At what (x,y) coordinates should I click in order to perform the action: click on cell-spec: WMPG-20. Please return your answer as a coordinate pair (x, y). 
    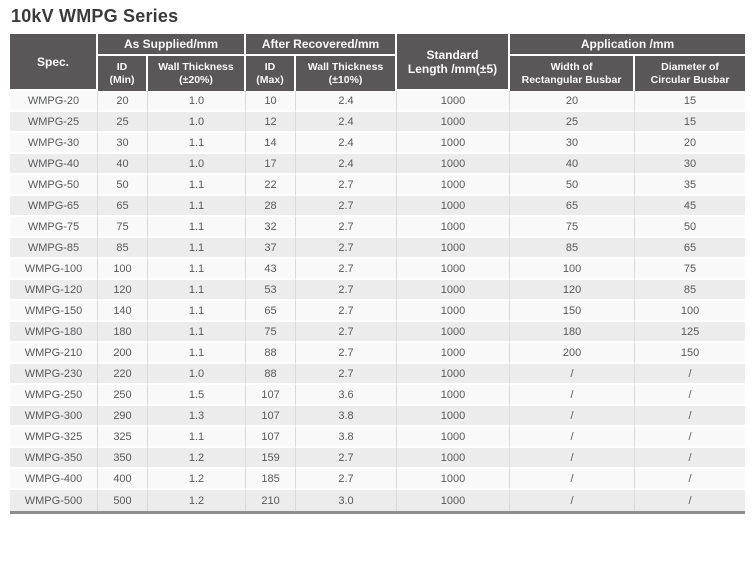
    Looking at the image, I should click on (54, 101).